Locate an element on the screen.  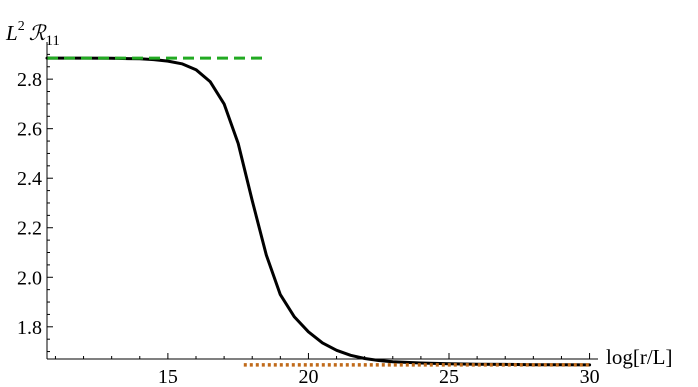
y-tick-label: 1.8 is located at coordinates (29, 328).